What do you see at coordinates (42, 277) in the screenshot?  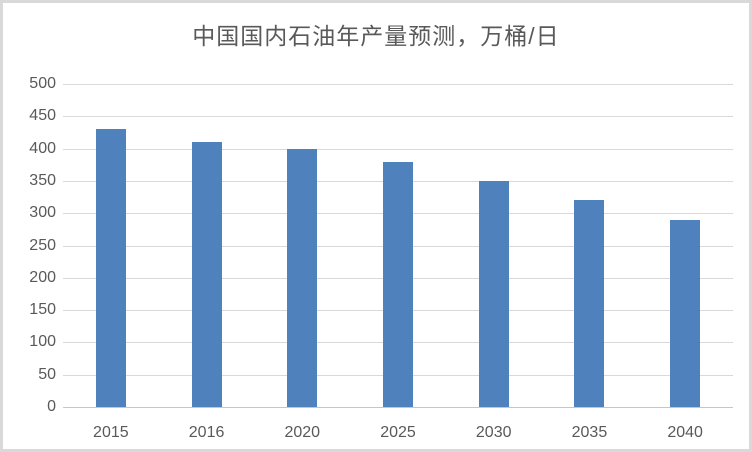 I see `y-axis-tick-label: 200` at bounding box center [42, 277].